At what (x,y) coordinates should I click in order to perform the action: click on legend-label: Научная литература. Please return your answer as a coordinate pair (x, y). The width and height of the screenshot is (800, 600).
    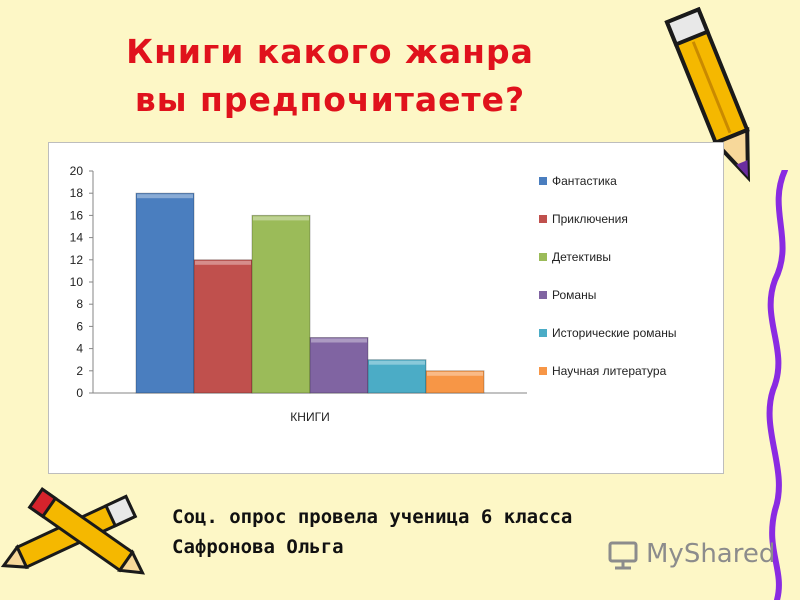
    Looking at the image, I should click on (609, 371).